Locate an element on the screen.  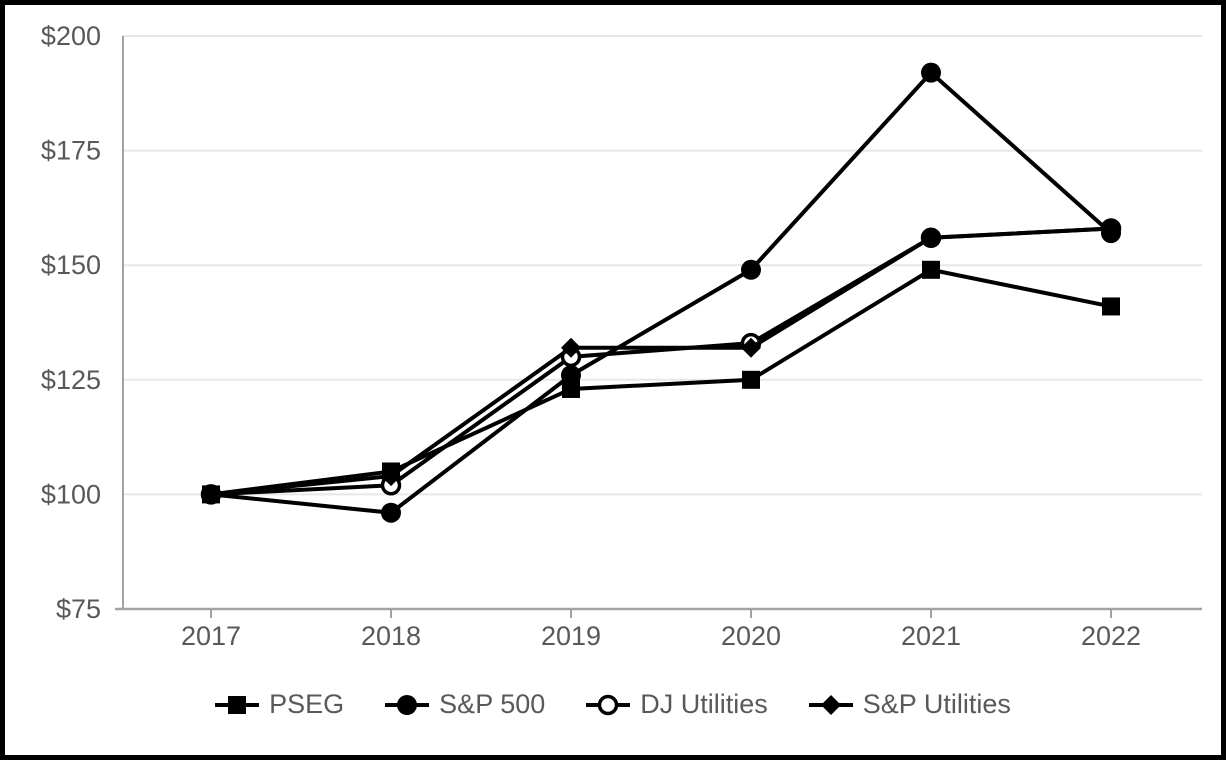
legend-item-sp-utilities: S&P Utilities is located at coordinates (909, 704).